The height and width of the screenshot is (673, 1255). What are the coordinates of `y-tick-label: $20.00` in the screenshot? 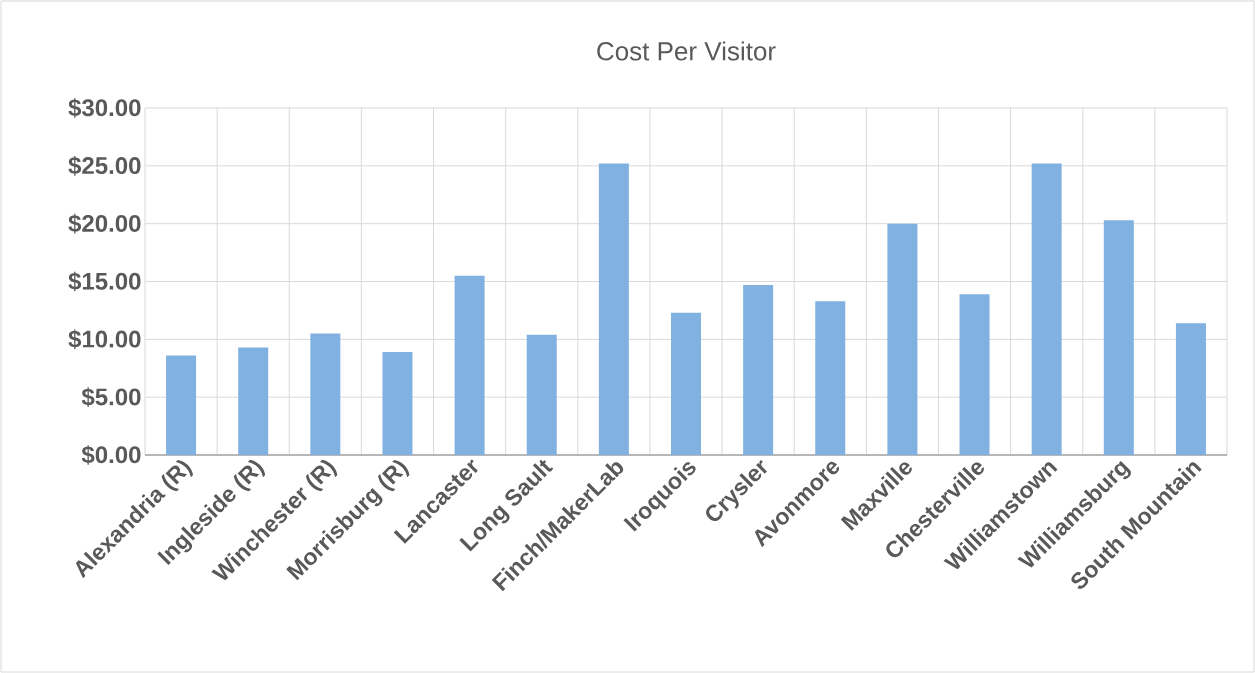 It's located at (104, 223).